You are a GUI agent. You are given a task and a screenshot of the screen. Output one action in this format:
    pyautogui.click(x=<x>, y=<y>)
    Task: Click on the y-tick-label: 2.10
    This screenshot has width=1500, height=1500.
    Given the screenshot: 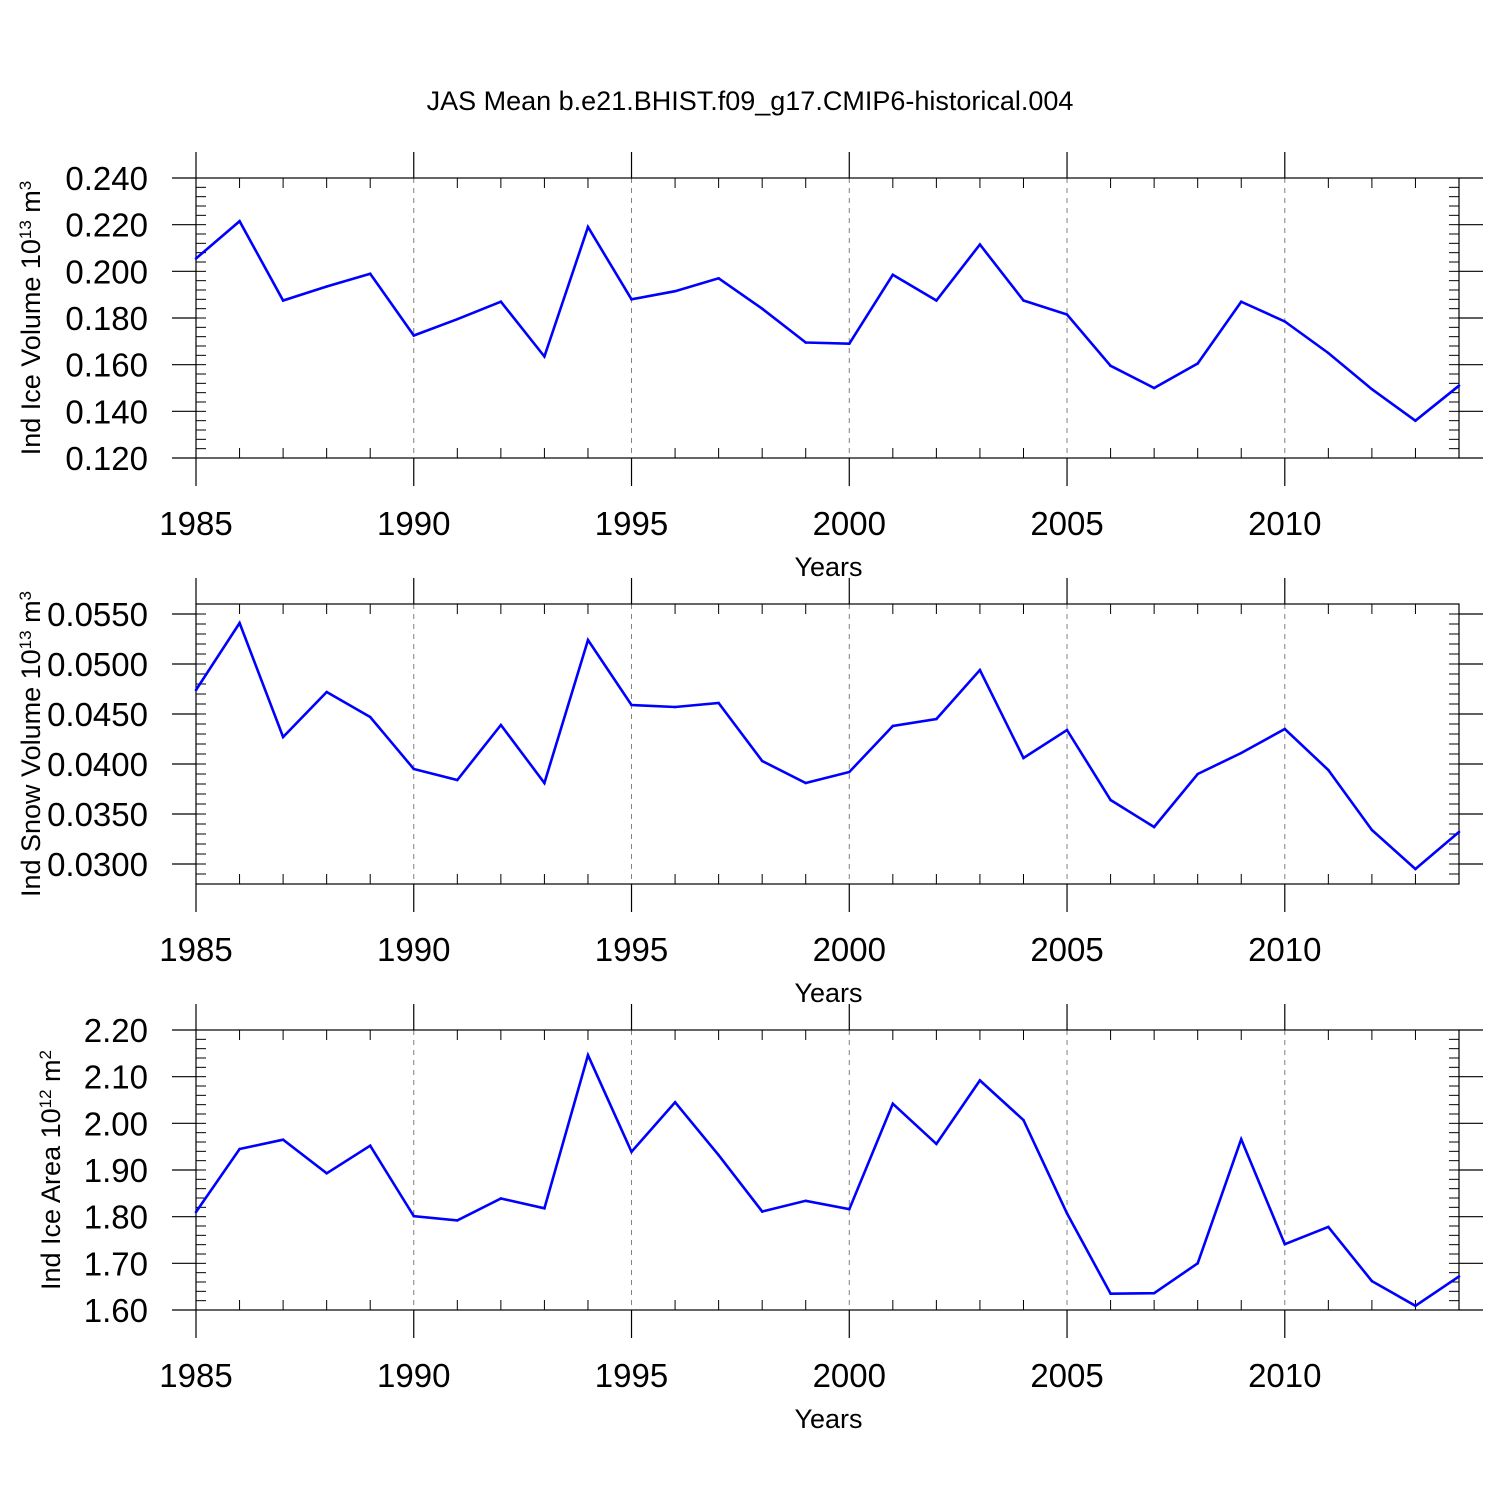 What is the action you would take?
    pyautogui.click(x=116, y=1077)
    